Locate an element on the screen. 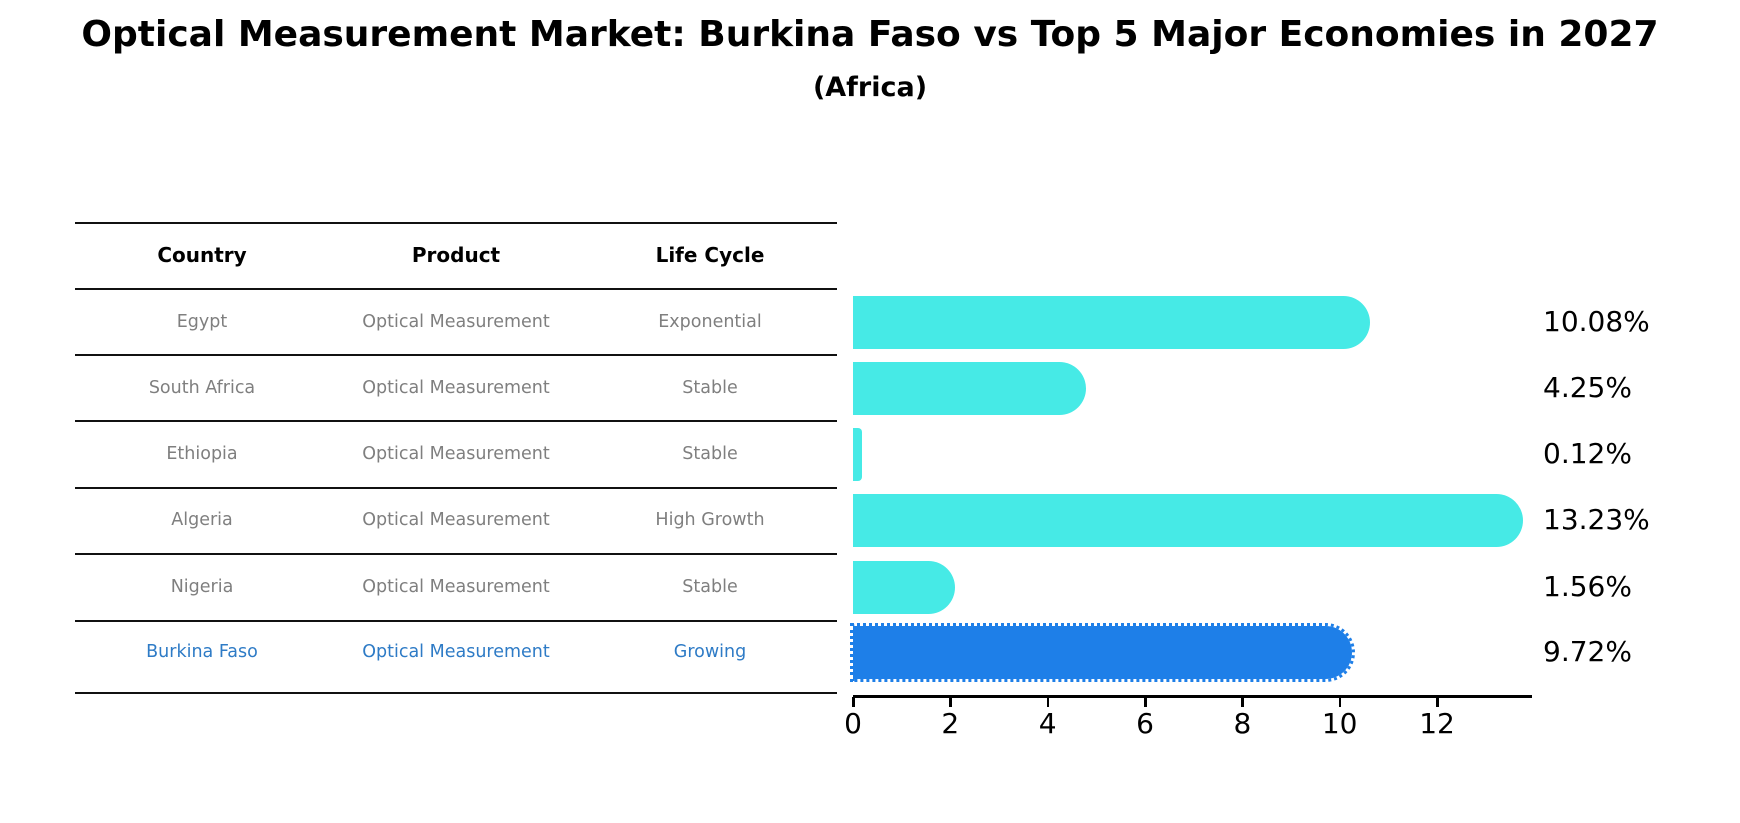 The image size is (1740, 823). bar-burkina-faso-highlight is located at coordinates (1102, 652).